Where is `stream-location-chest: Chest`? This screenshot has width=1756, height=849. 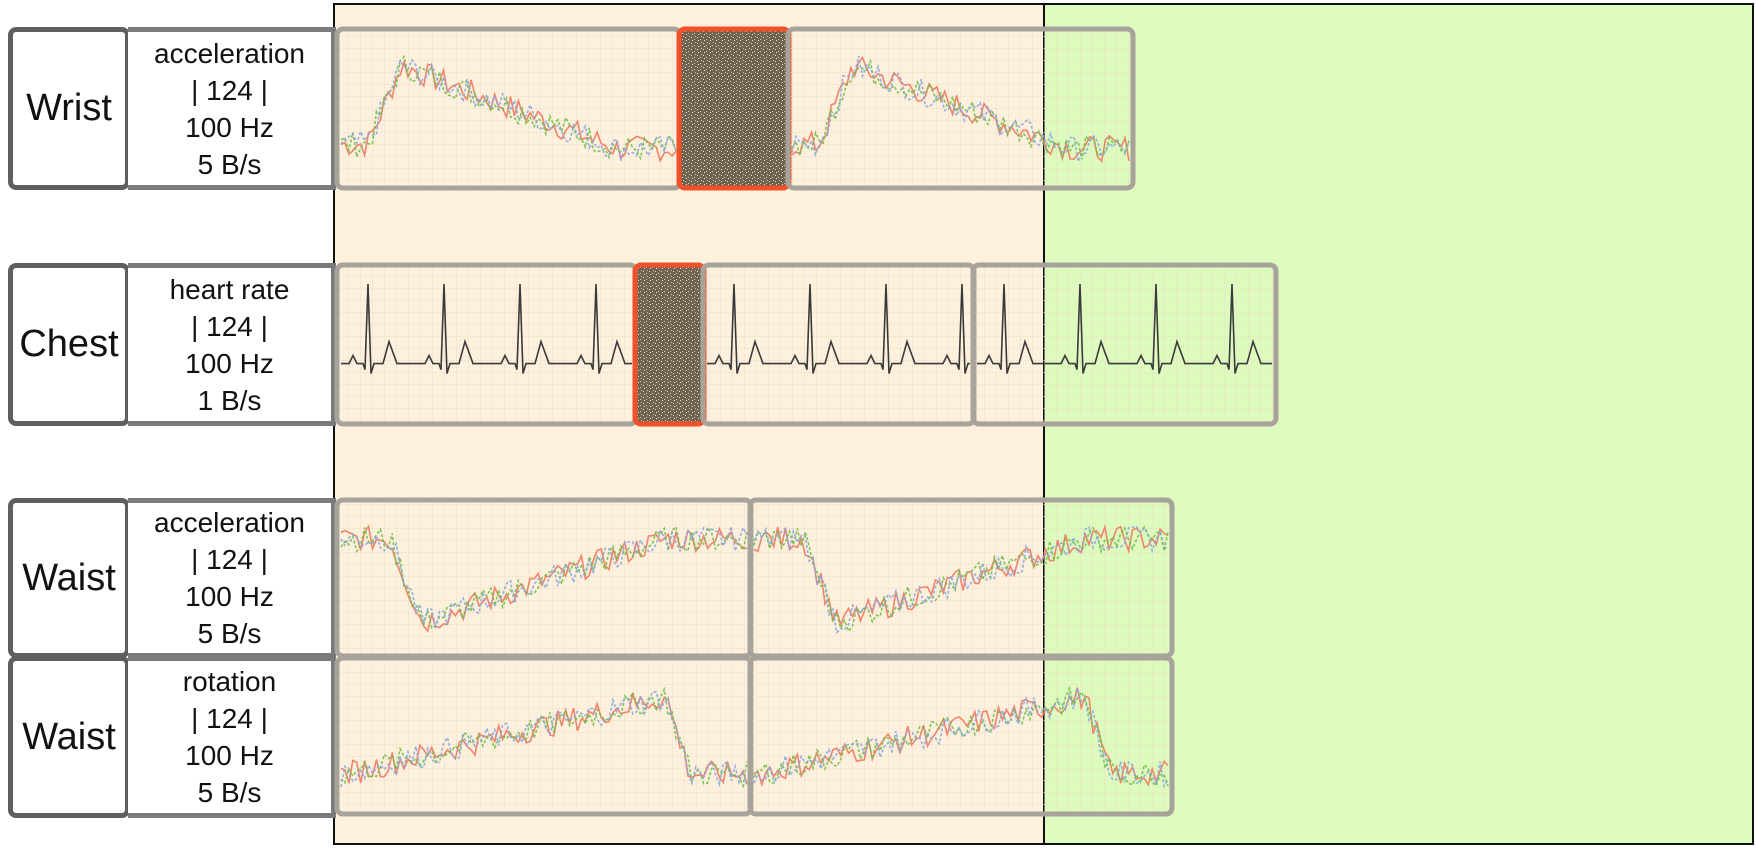 stream-location-chest: Chest is located at coordinates (69, 344).